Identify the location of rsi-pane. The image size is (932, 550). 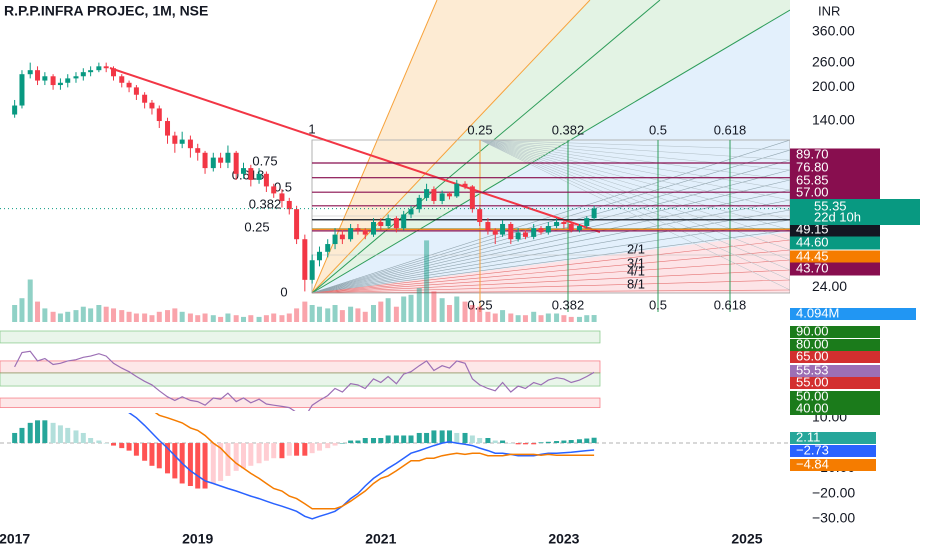
(300, 370).